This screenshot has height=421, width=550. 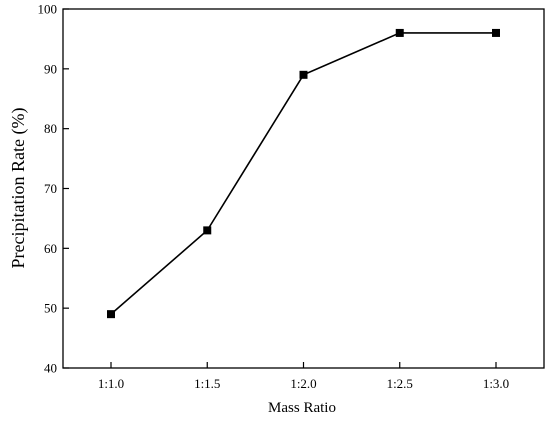 I want to click on x-tick-label: 1:1.5, so click(x=207, y=383).